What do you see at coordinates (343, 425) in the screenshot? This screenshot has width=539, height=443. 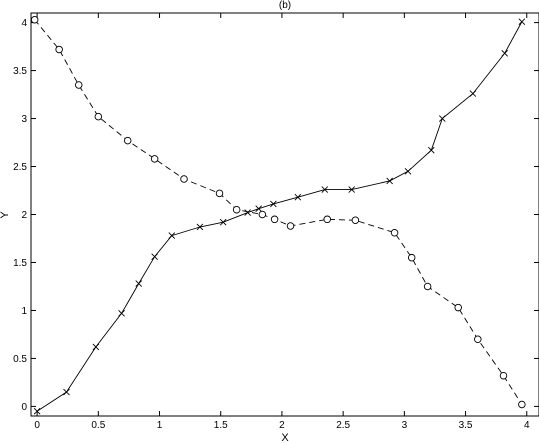 I see `x-tick-label: 2.5` at bounding box center [343, 425].